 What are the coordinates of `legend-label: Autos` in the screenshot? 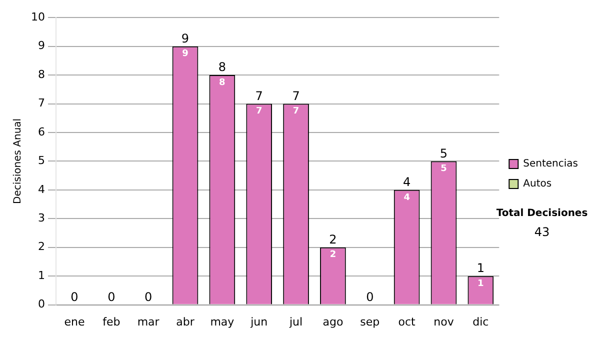 It's located at (537, 184).